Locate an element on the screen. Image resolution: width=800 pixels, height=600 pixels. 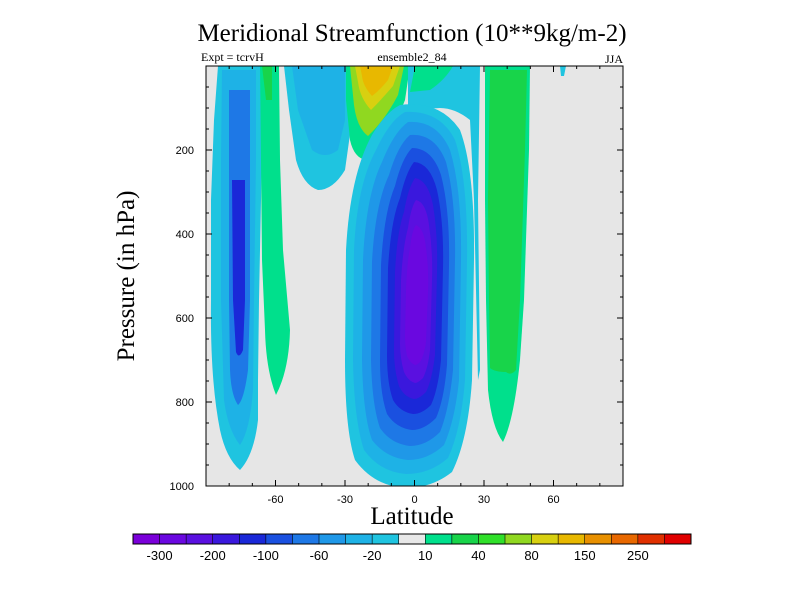
colorbar-label: -200 is located at coordinates (213, 555).